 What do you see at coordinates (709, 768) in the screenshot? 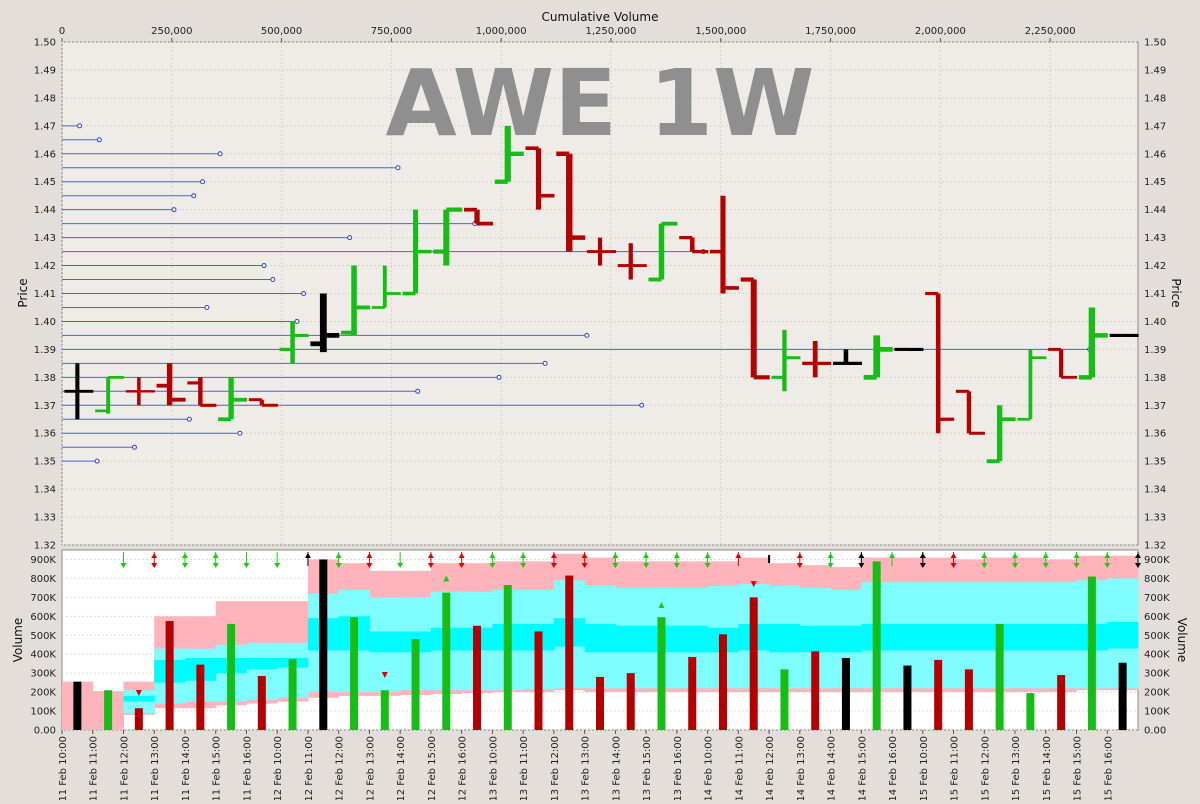
I see `time-tick-label: 14 Feb 10:00` at bounding box center [709, 768].